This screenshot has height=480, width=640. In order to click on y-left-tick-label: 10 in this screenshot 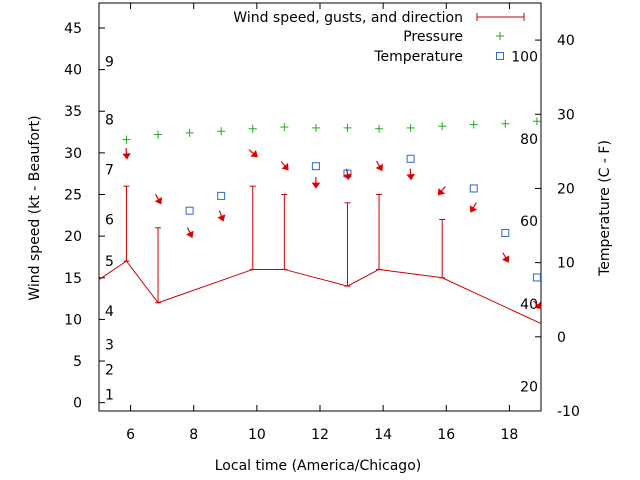, I will do `click(73, 320)`.